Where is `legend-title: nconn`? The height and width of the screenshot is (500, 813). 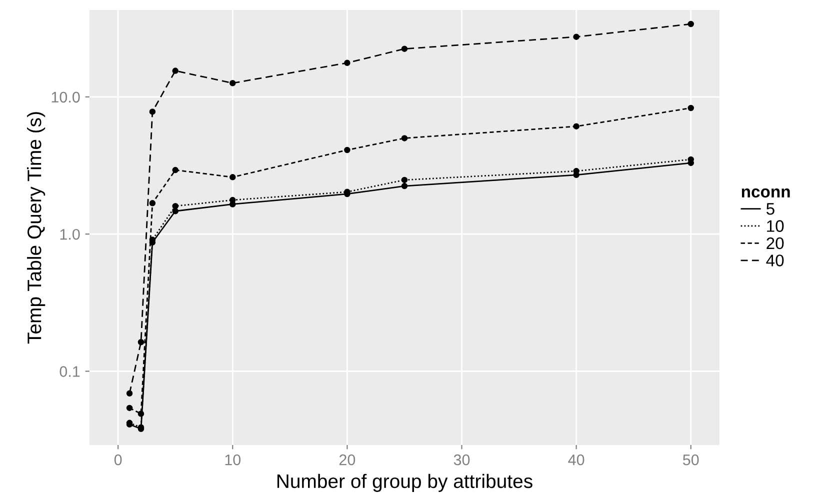 legend-title: nconn is located at coordinates (766, 193).